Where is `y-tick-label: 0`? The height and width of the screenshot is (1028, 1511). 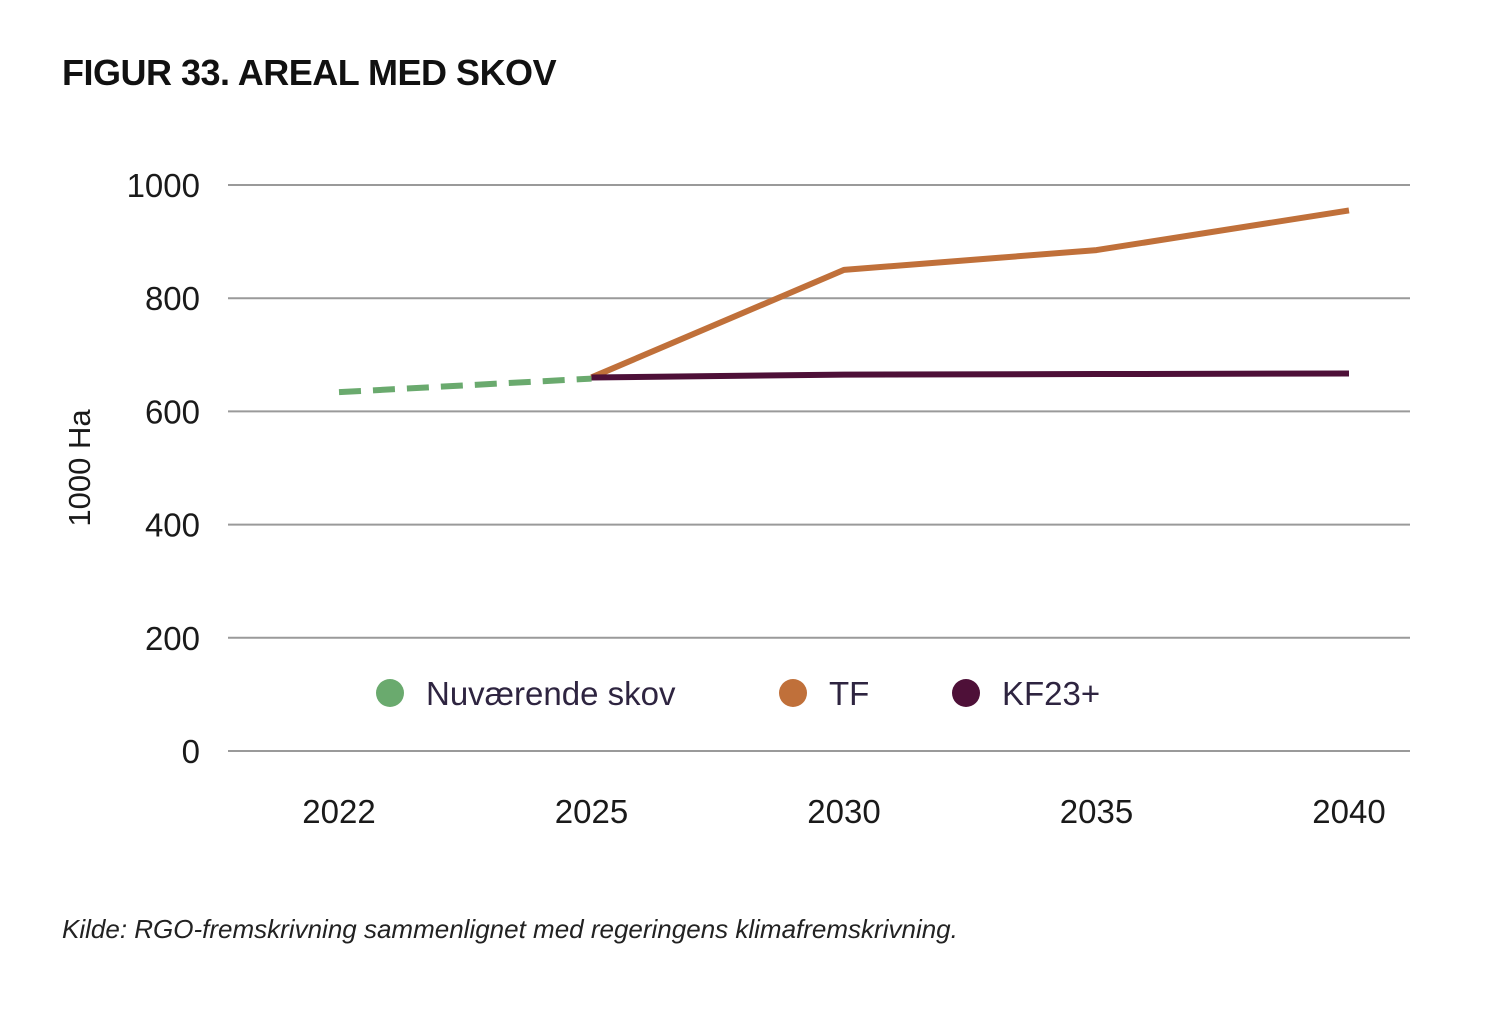
y-tick-label: 0 is located at coordinates (191, 751).